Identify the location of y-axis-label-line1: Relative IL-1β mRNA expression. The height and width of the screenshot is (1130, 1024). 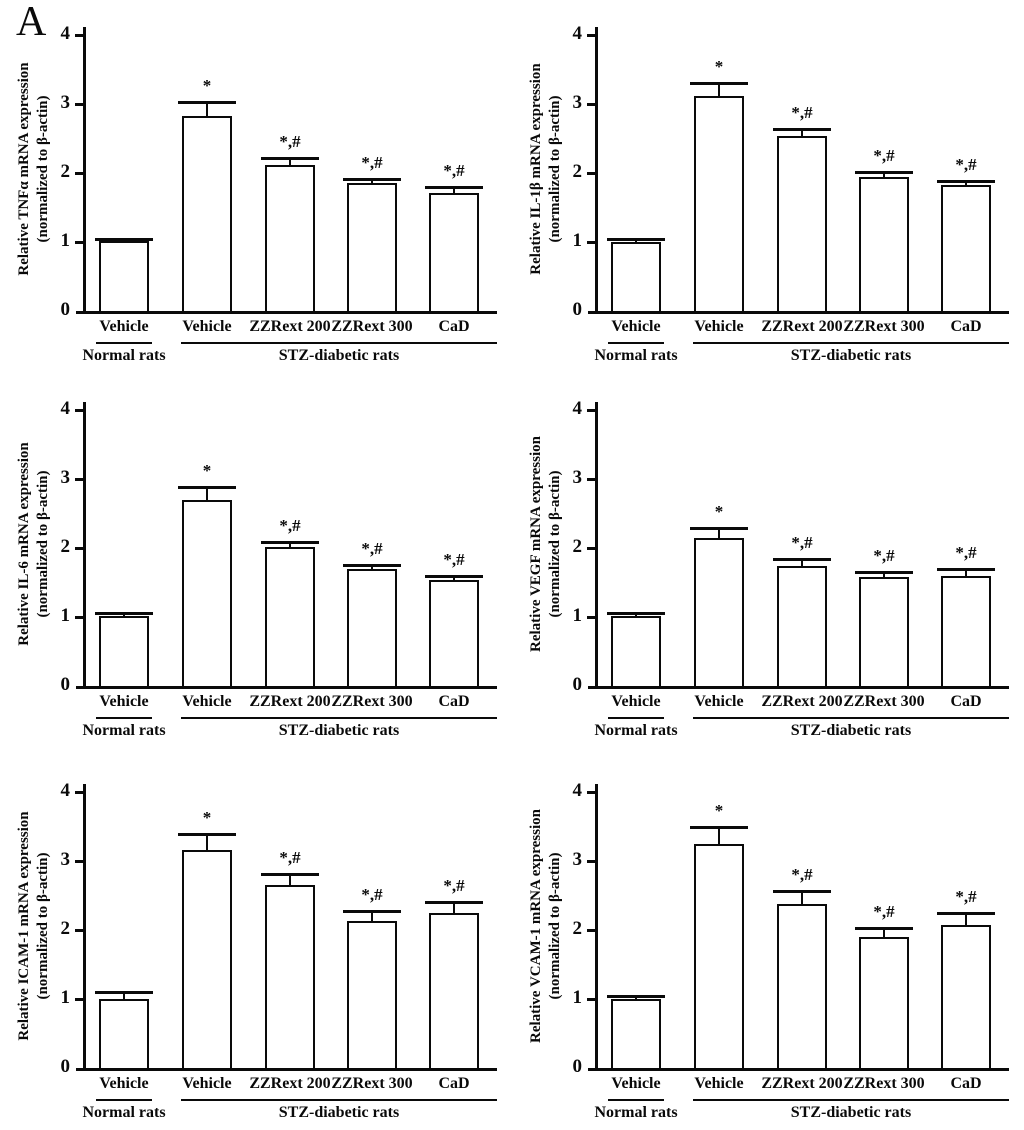
(536, 169).